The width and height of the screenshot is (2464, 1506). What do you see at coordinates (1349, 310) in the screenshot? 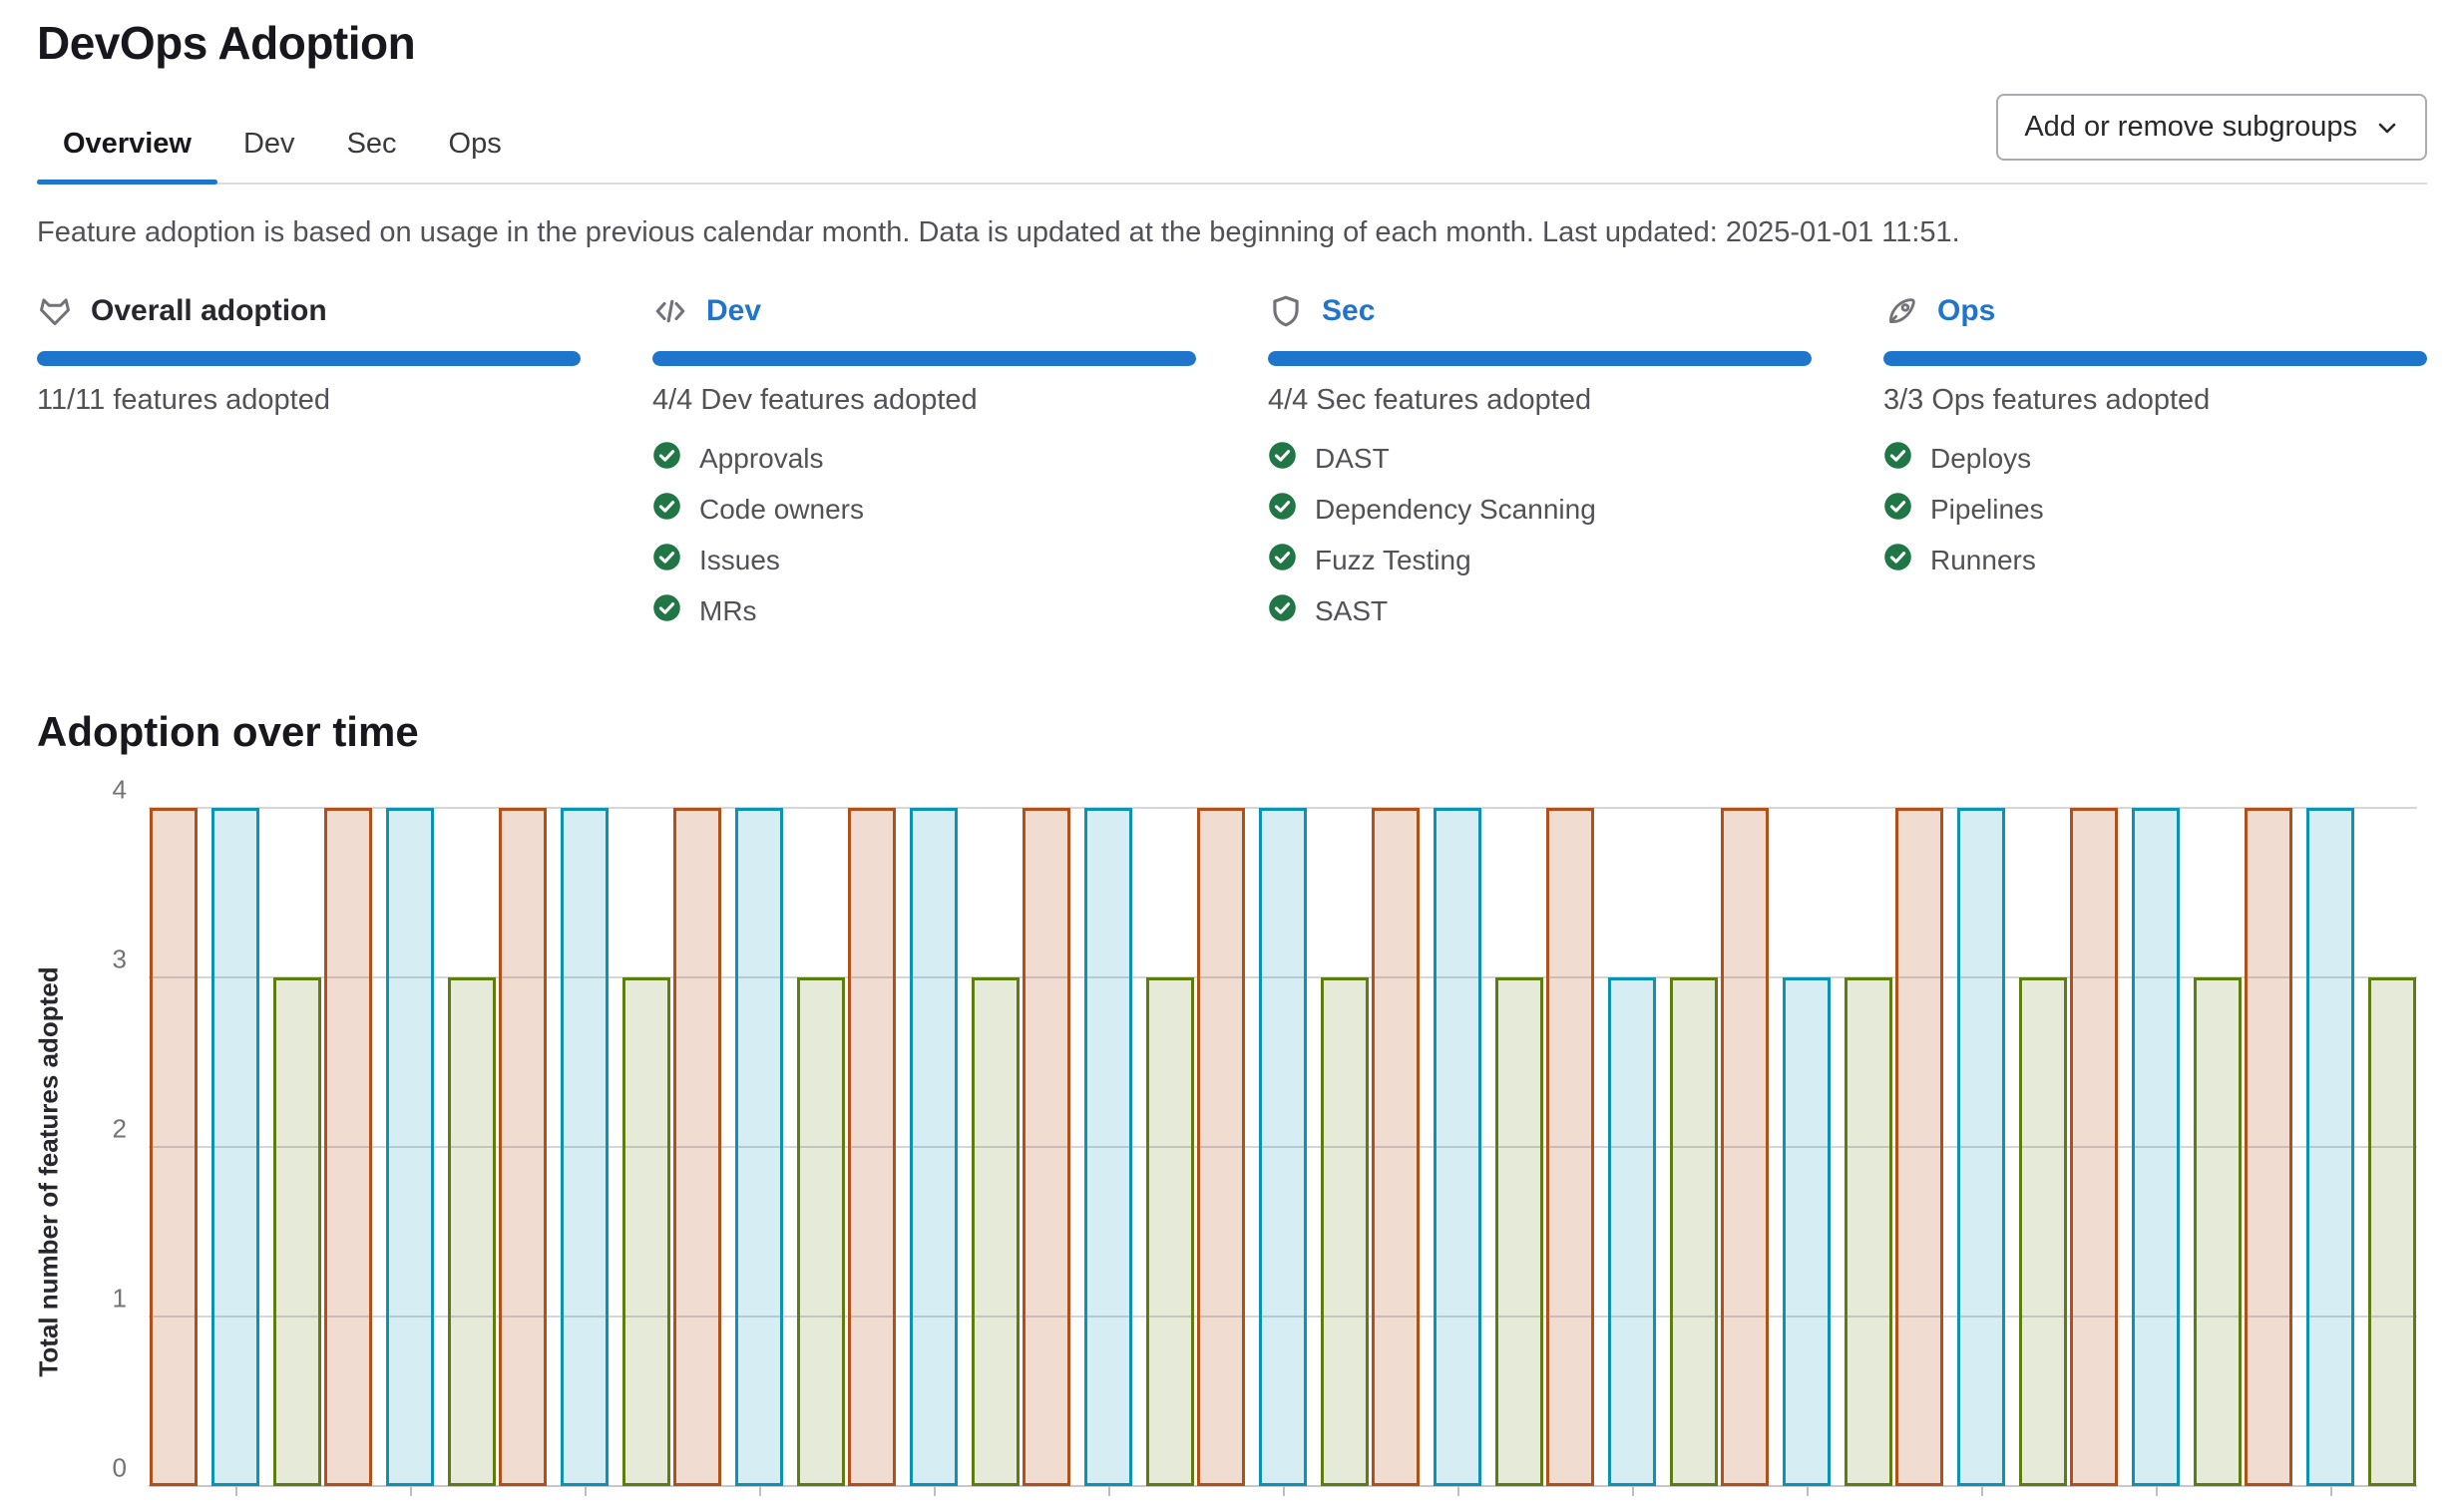
I see `card-title: Sec` at bounding box center [1349, 310].